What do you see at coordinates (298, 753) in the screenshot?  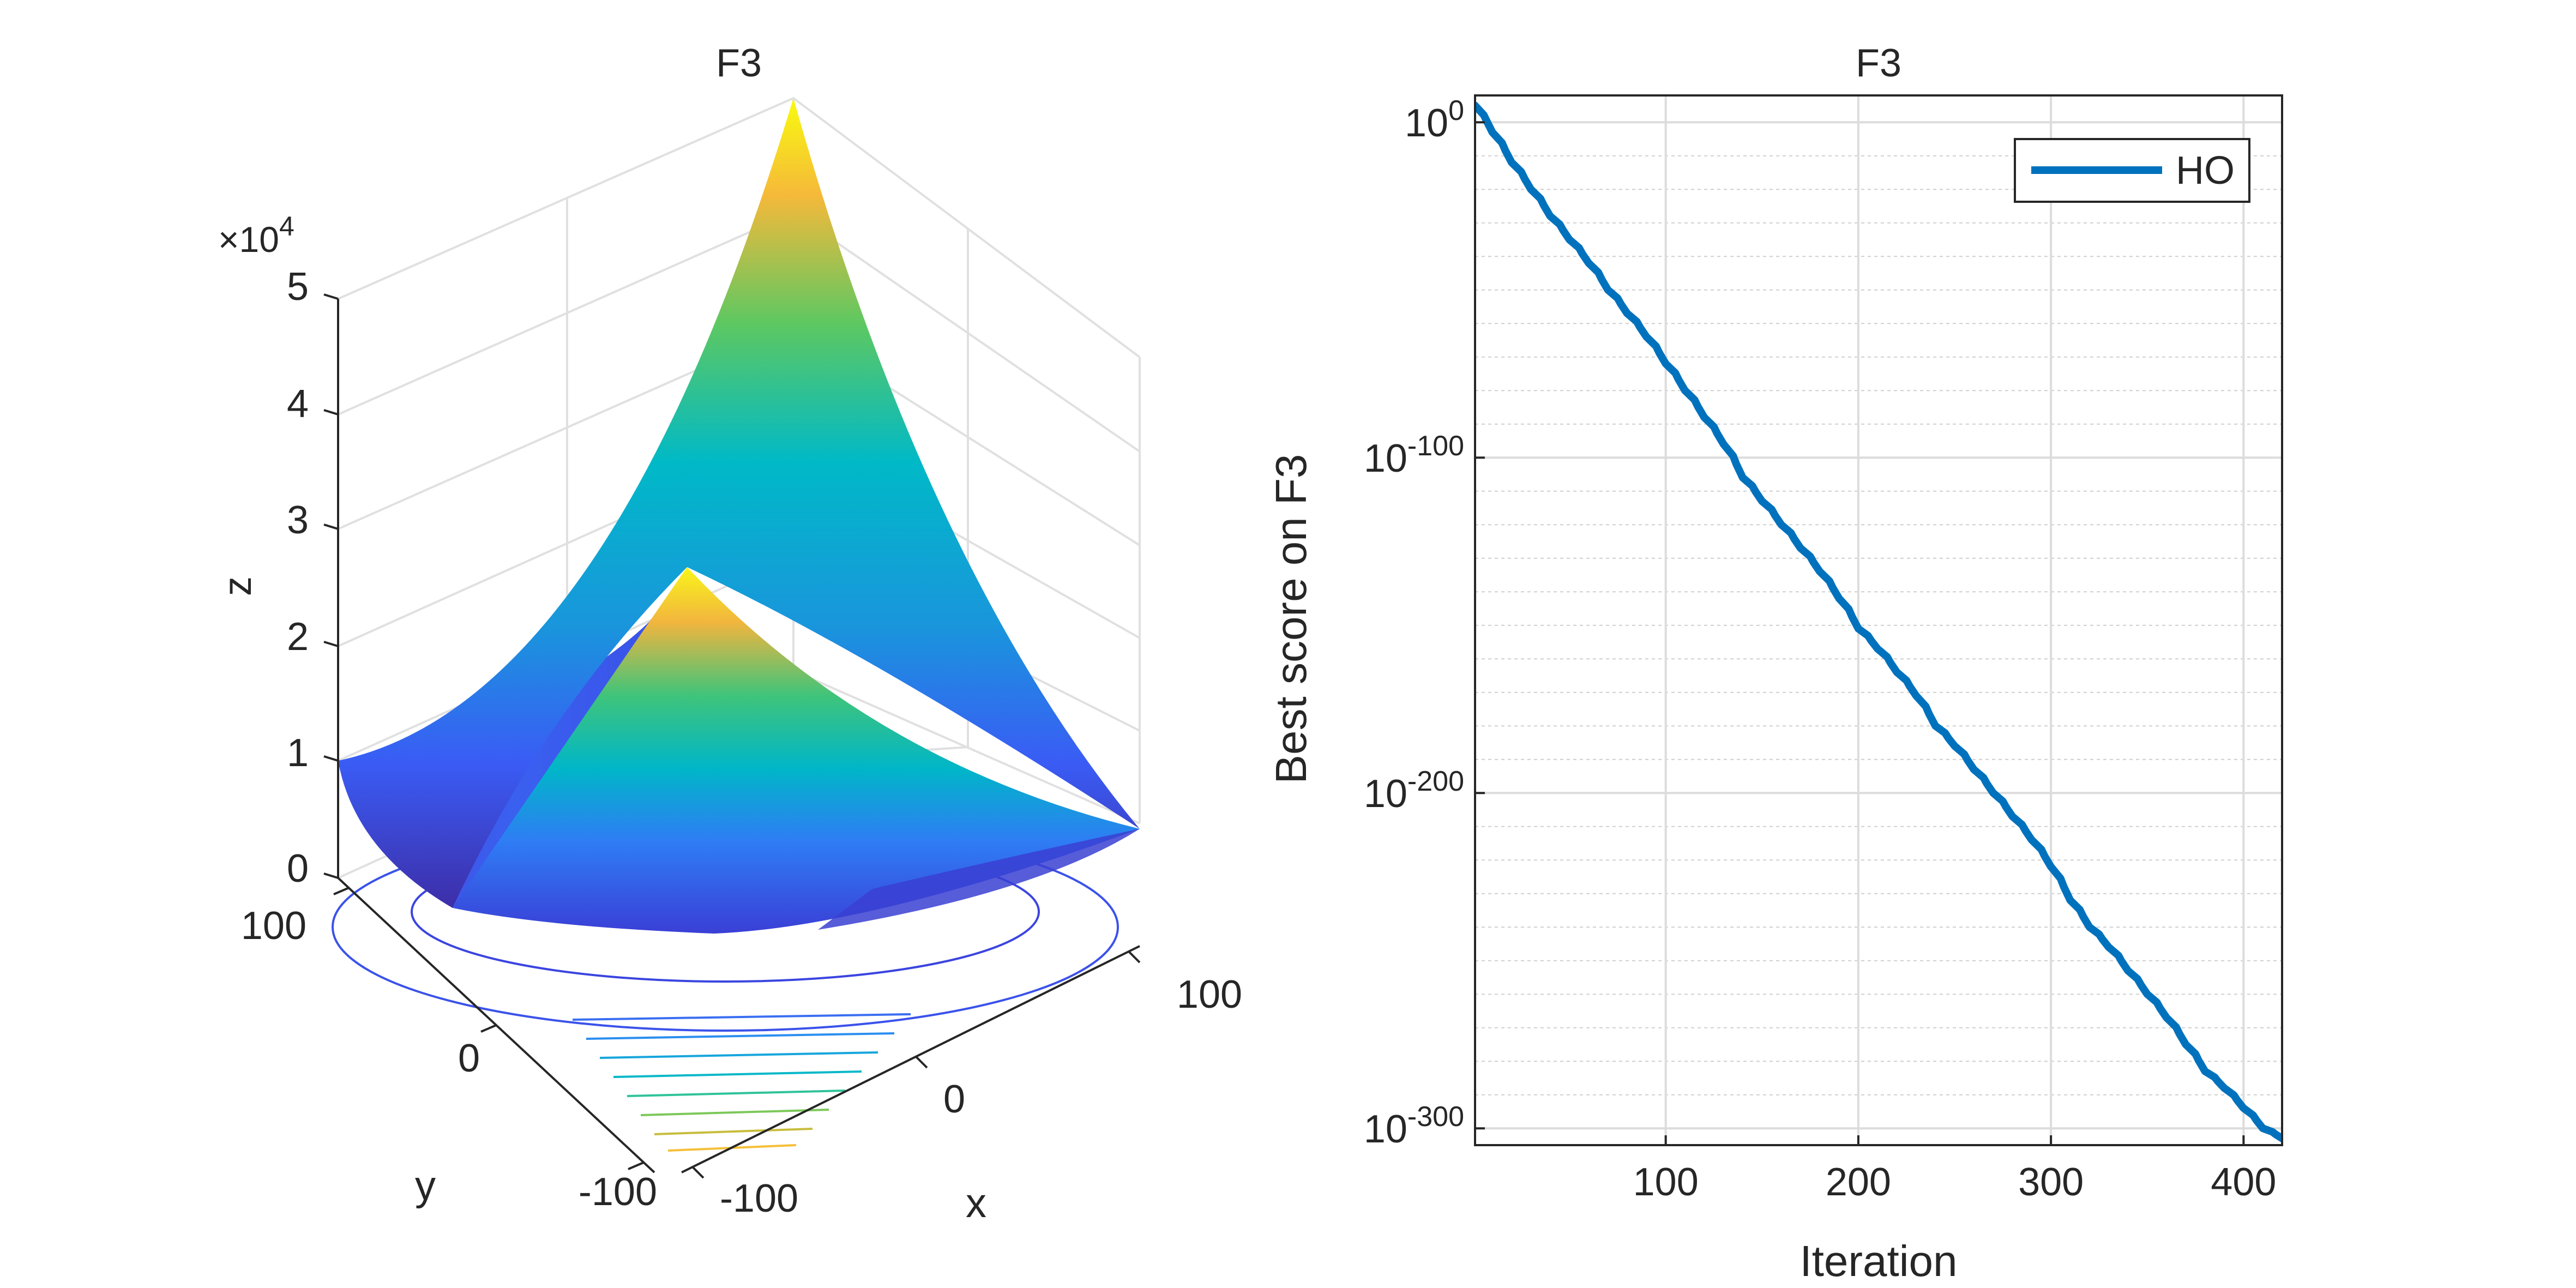 I see `z-tick-label: 1` at bounding box center [298, 753].